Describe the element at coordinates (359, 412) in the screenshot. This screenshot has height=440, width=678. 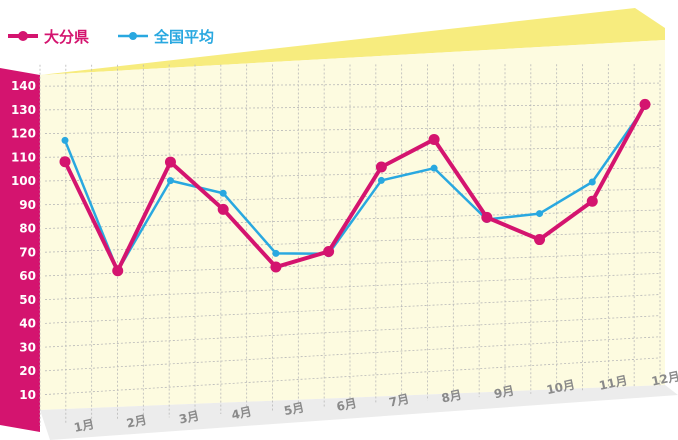
I see `x-axis-floor` at that location.